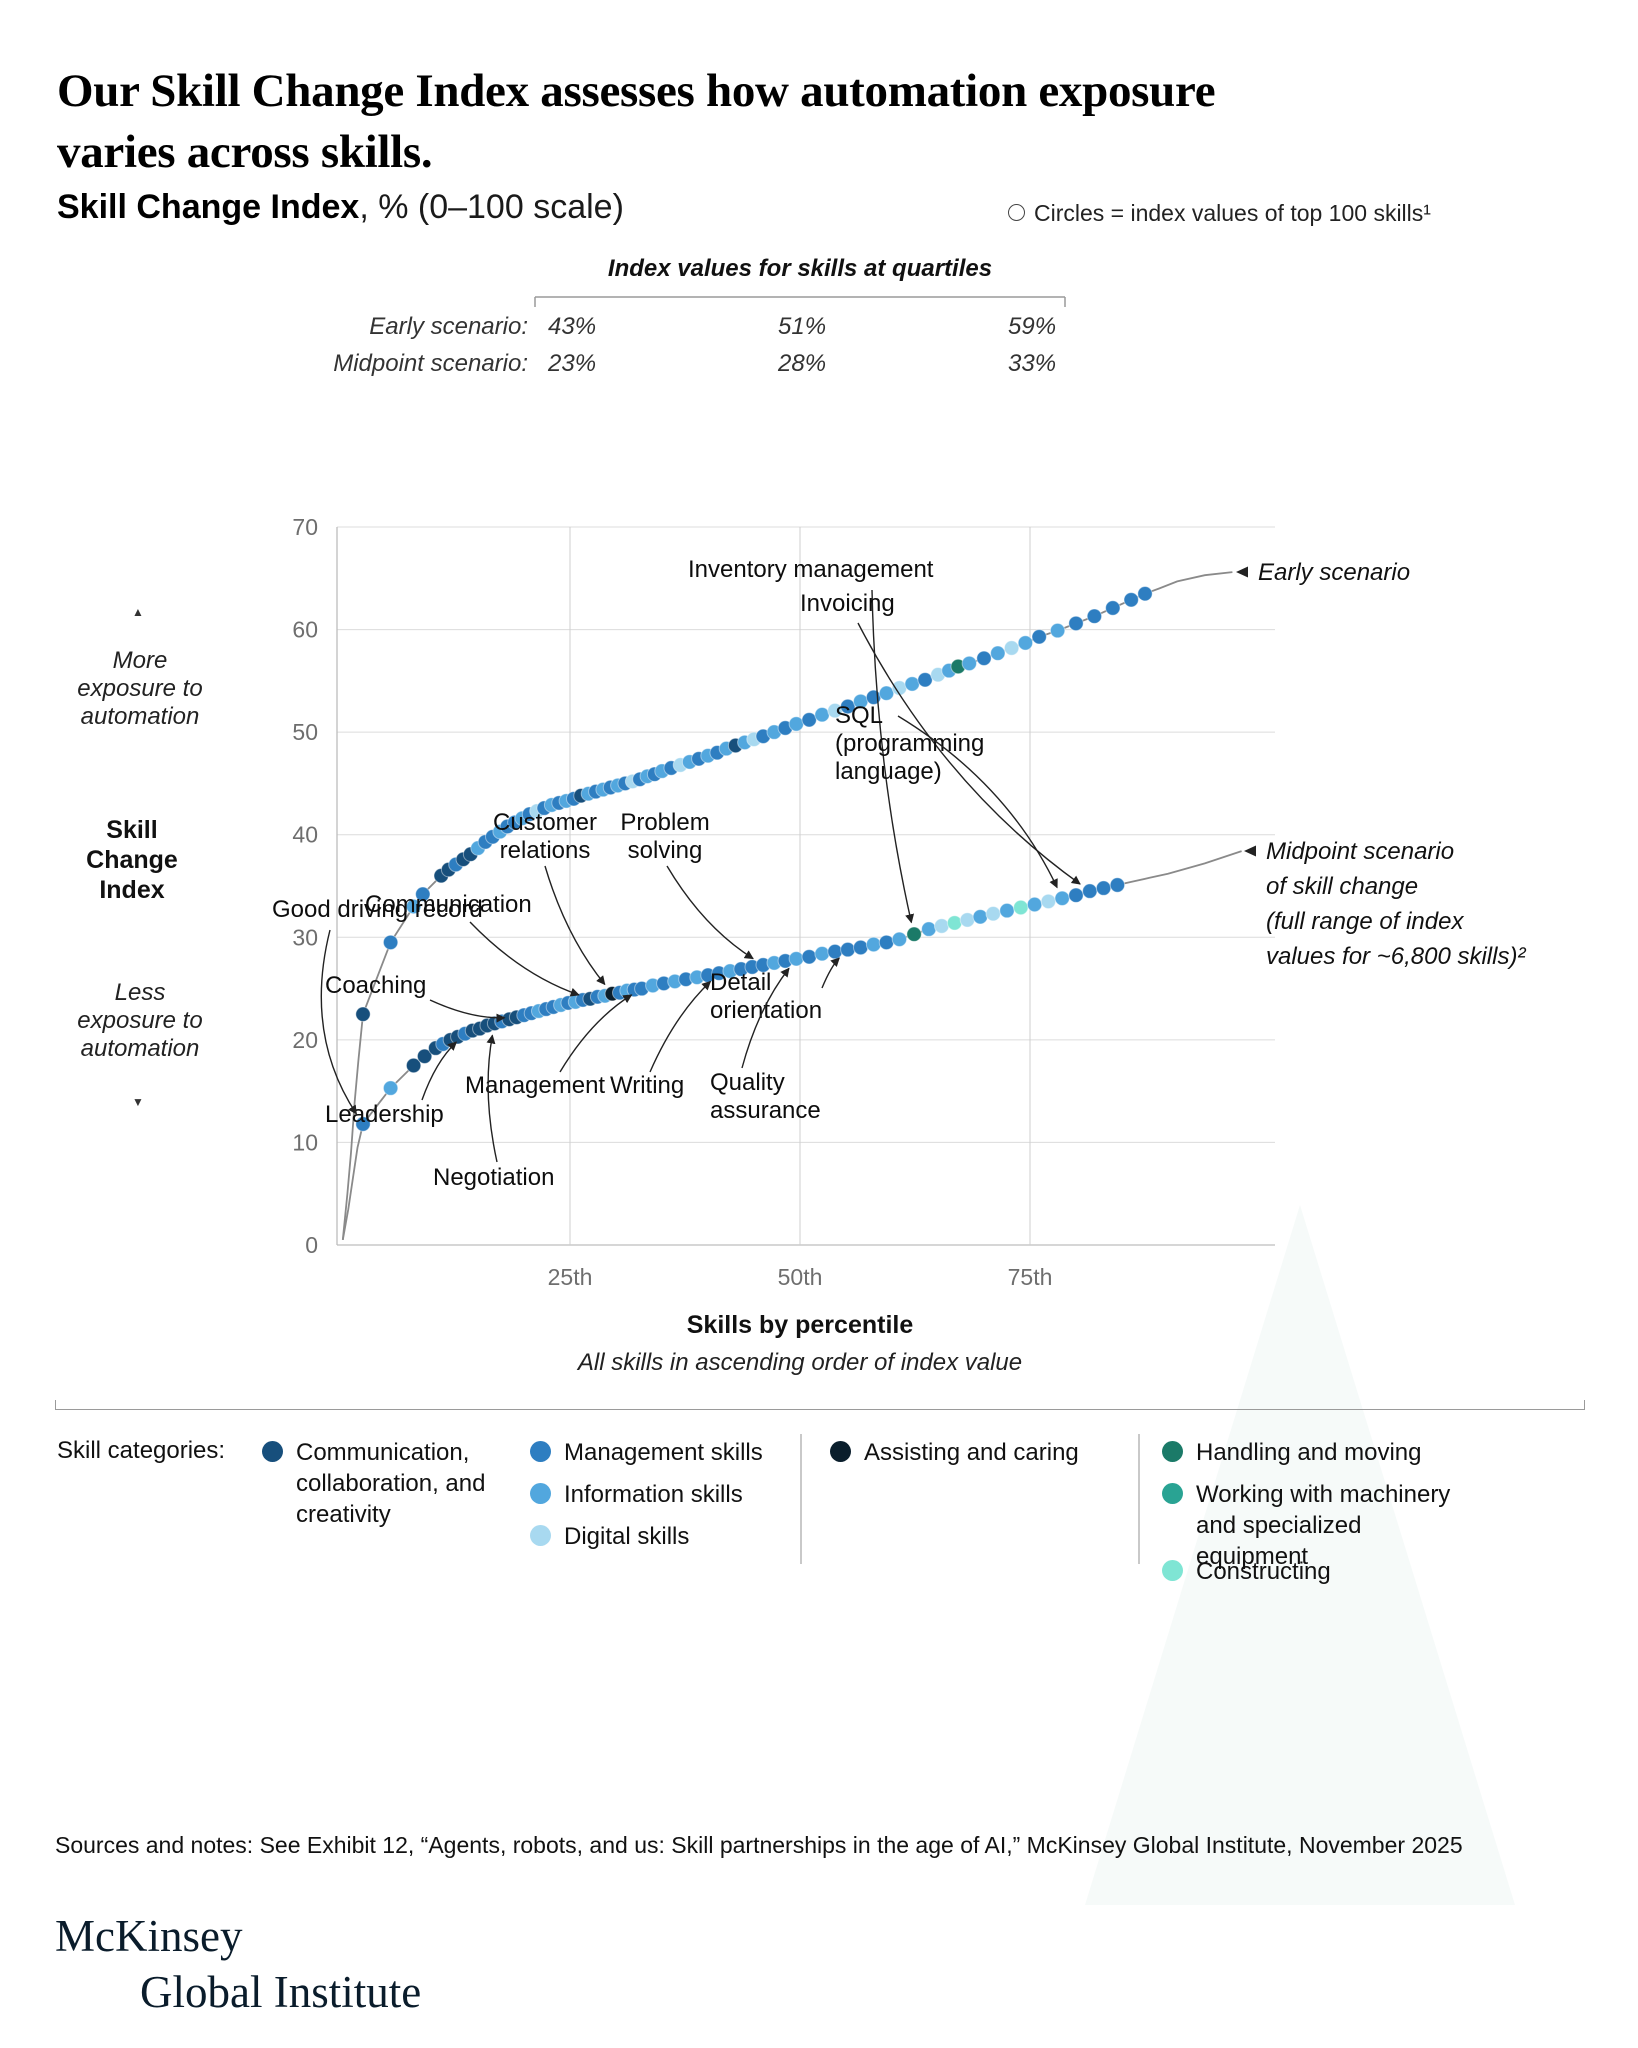 This screenshot has width=1638, height=2048. I want to click on circle-icon, so click(1016, 212).